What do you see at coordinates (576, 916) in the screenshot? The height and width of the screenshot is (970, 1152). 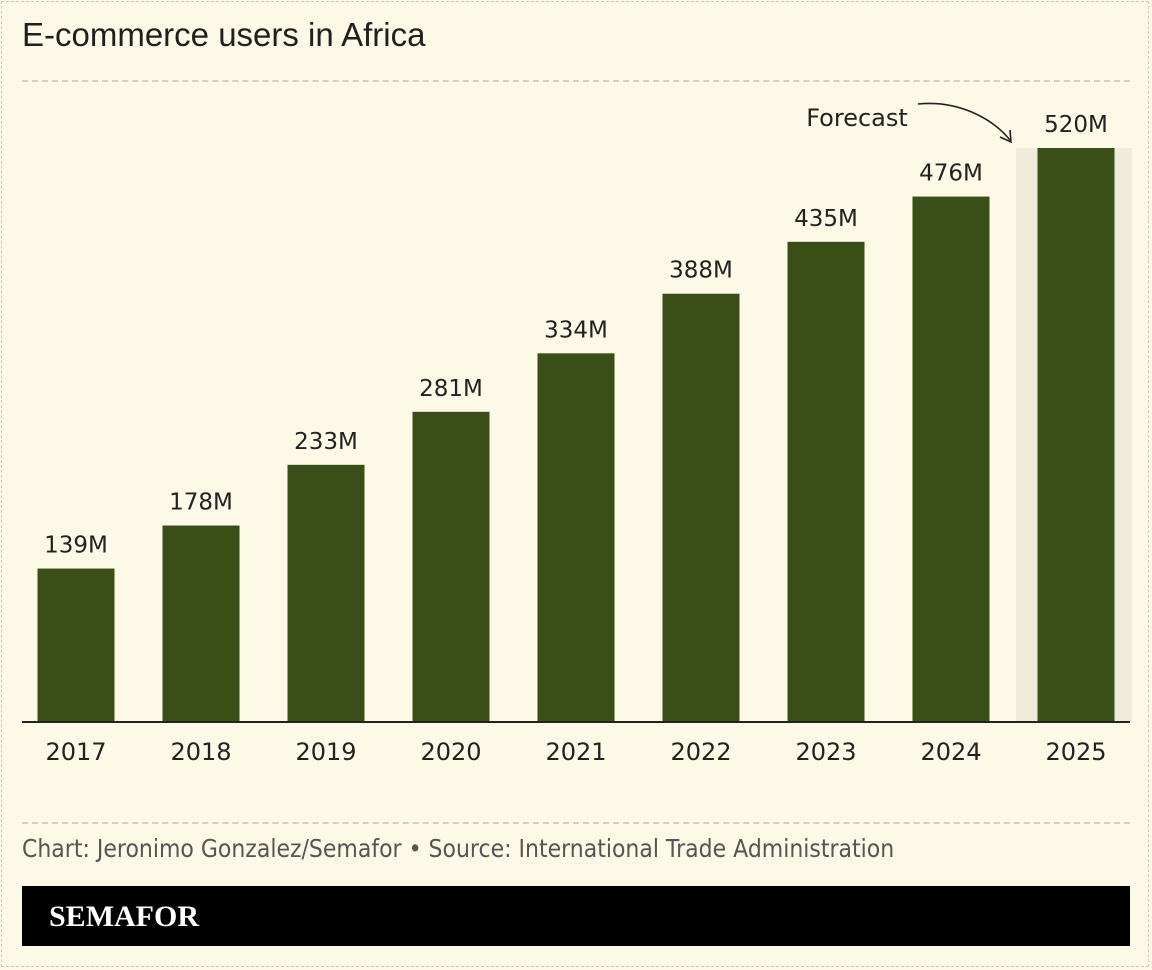 I see `brand-bar: SEMAFOR` at bounding box center [576, 916].